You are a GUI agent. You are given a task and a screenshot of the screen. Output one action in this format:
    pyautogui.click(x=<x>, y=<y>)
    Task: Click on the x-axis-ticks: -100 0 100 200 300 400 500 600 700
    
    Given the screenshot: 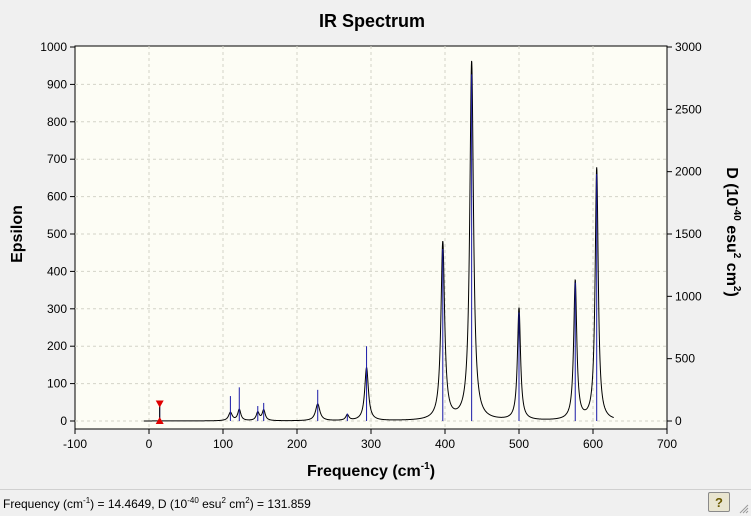 What is the action you would take?
    pyautogui.click(x=370, y=440)
    